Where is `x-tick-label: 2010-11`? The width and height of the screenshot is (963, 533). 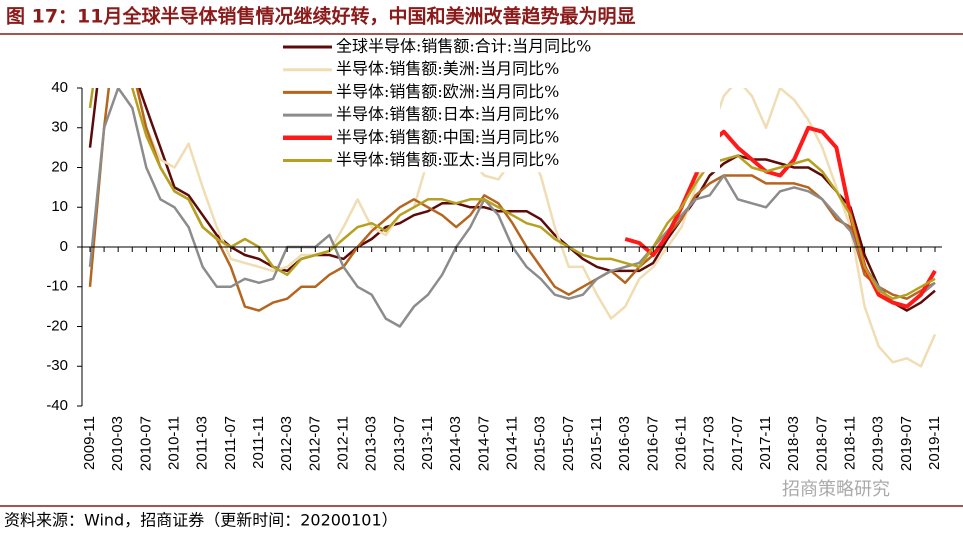 x-tick-label: 2010-11 is located at coordinates (173, 443).